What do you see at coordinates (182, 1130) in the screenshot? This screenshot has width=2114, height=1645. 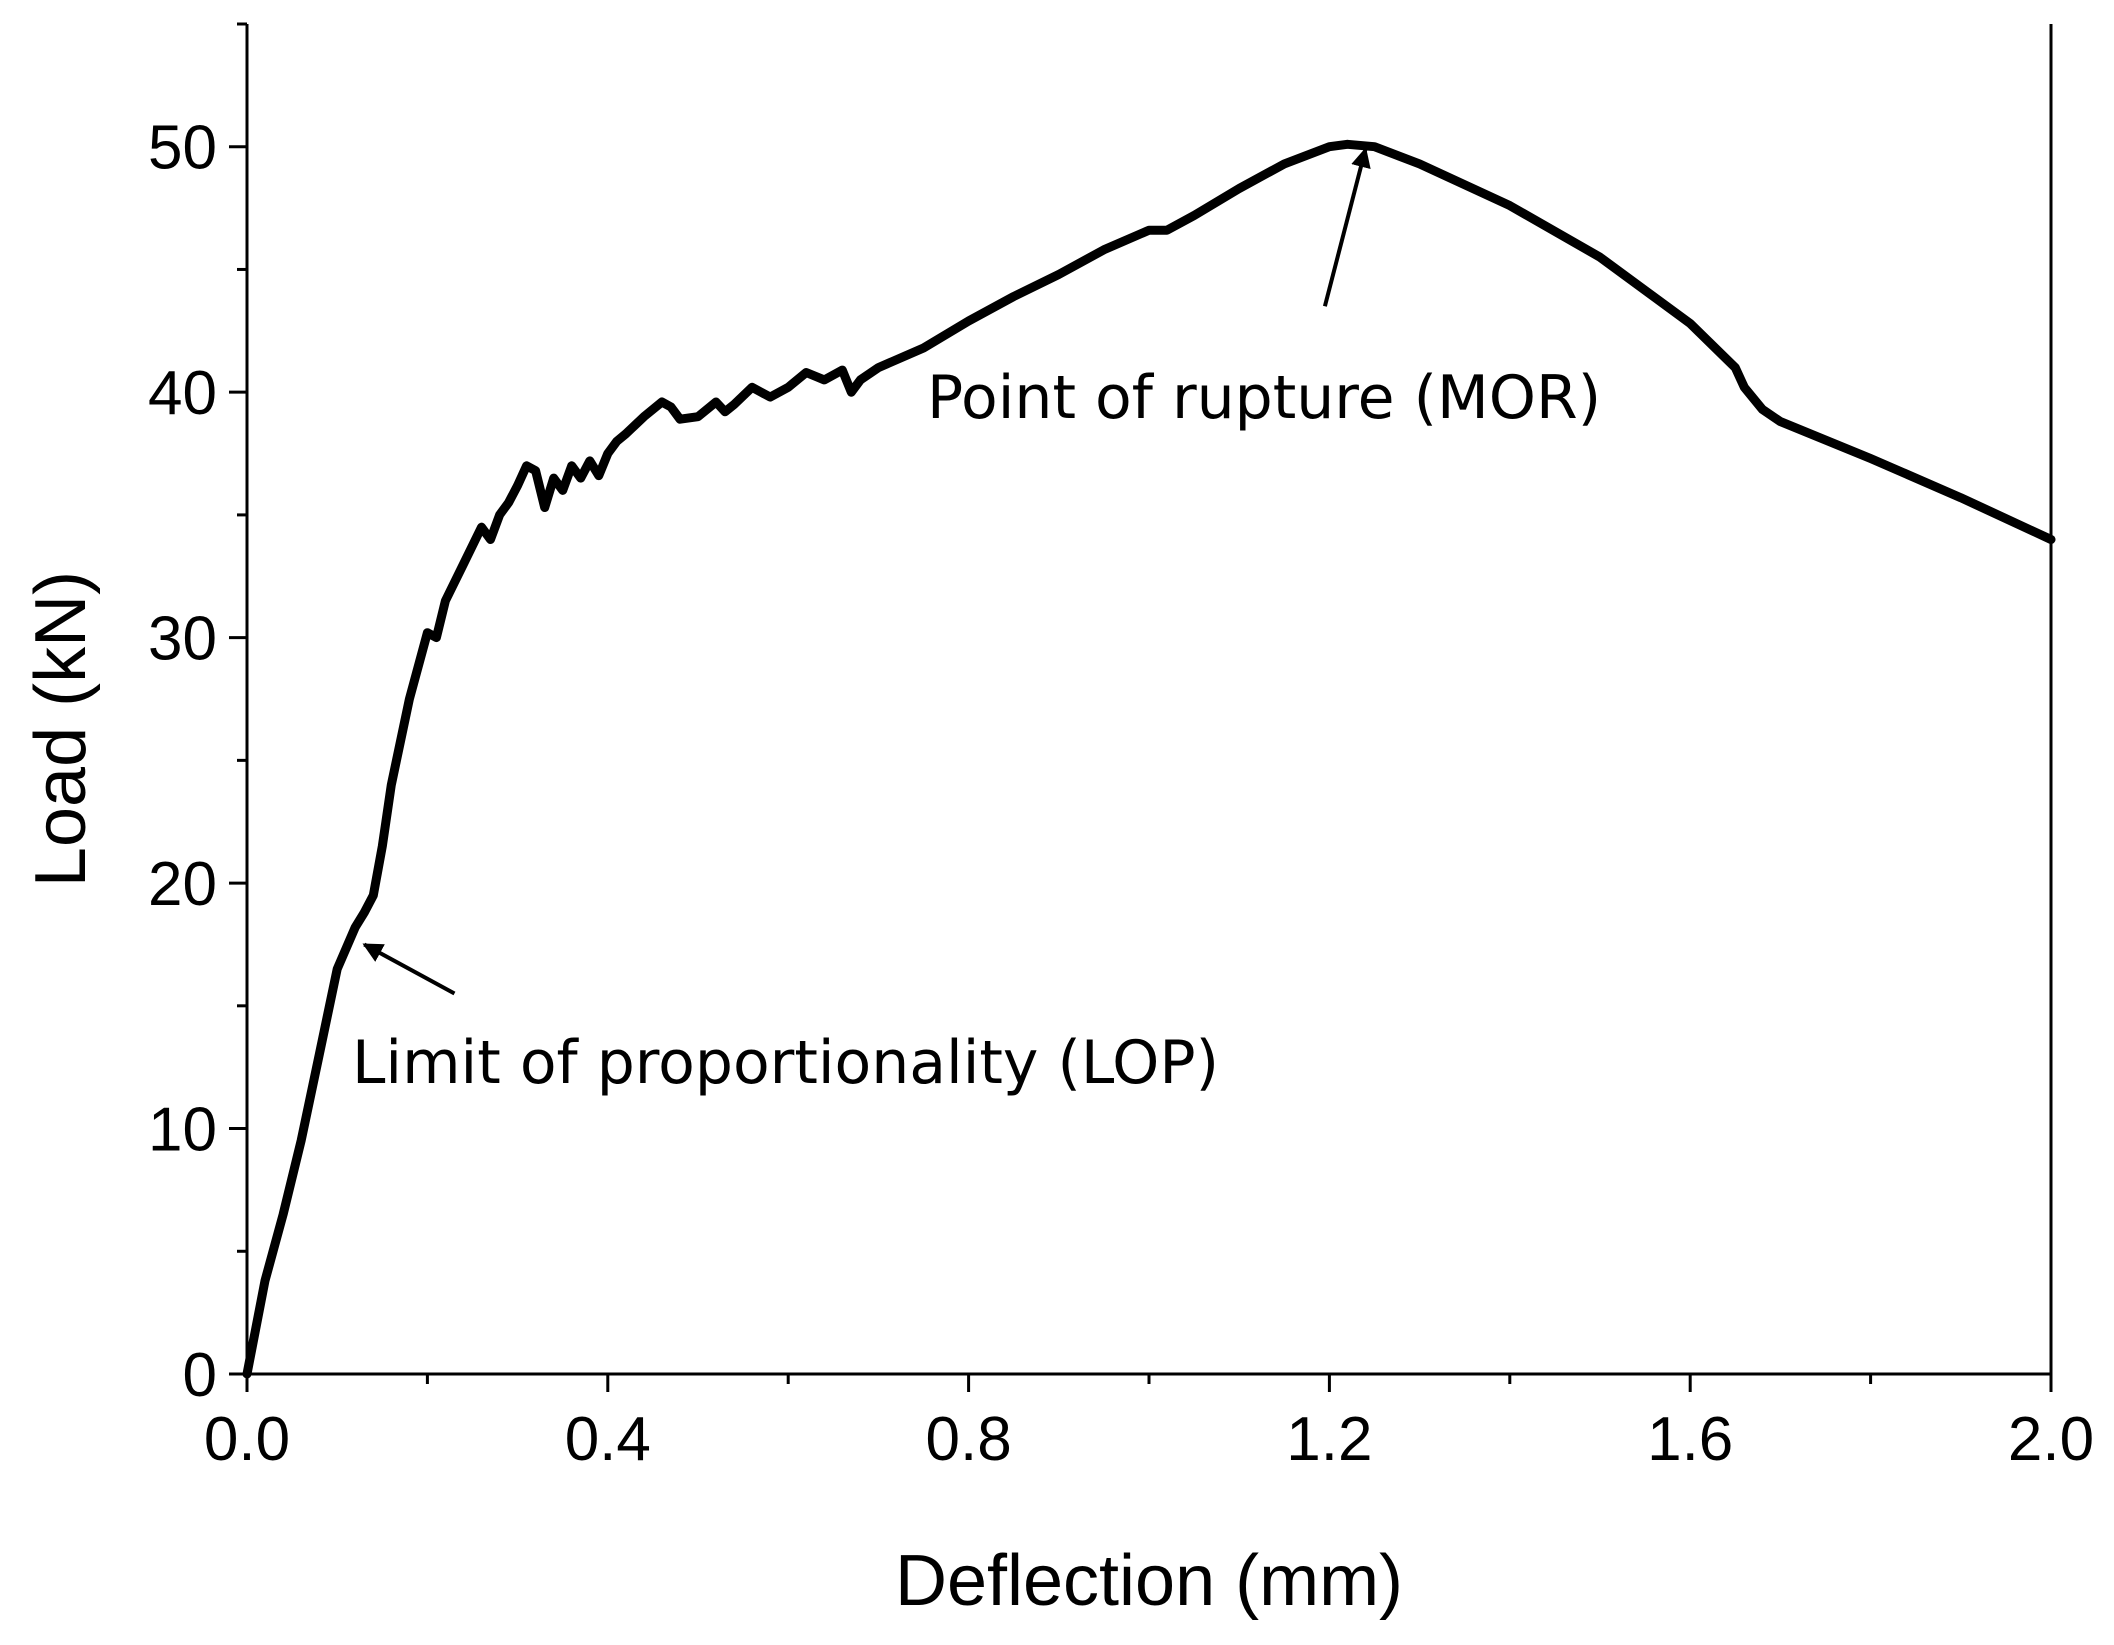 I see `y-tick-label: 10` at bounding box center [182, 1130].